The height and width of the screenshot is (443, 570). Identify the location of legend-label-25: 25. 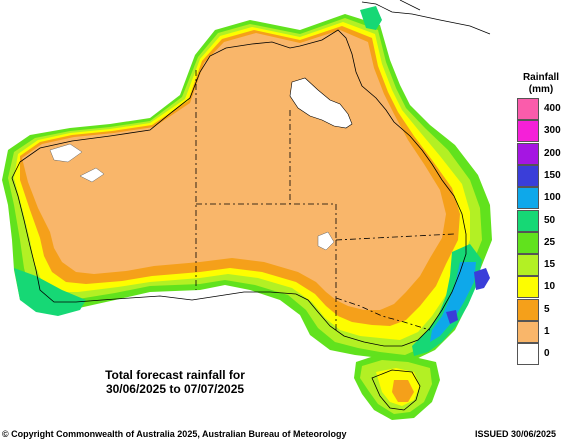
(550, 242).